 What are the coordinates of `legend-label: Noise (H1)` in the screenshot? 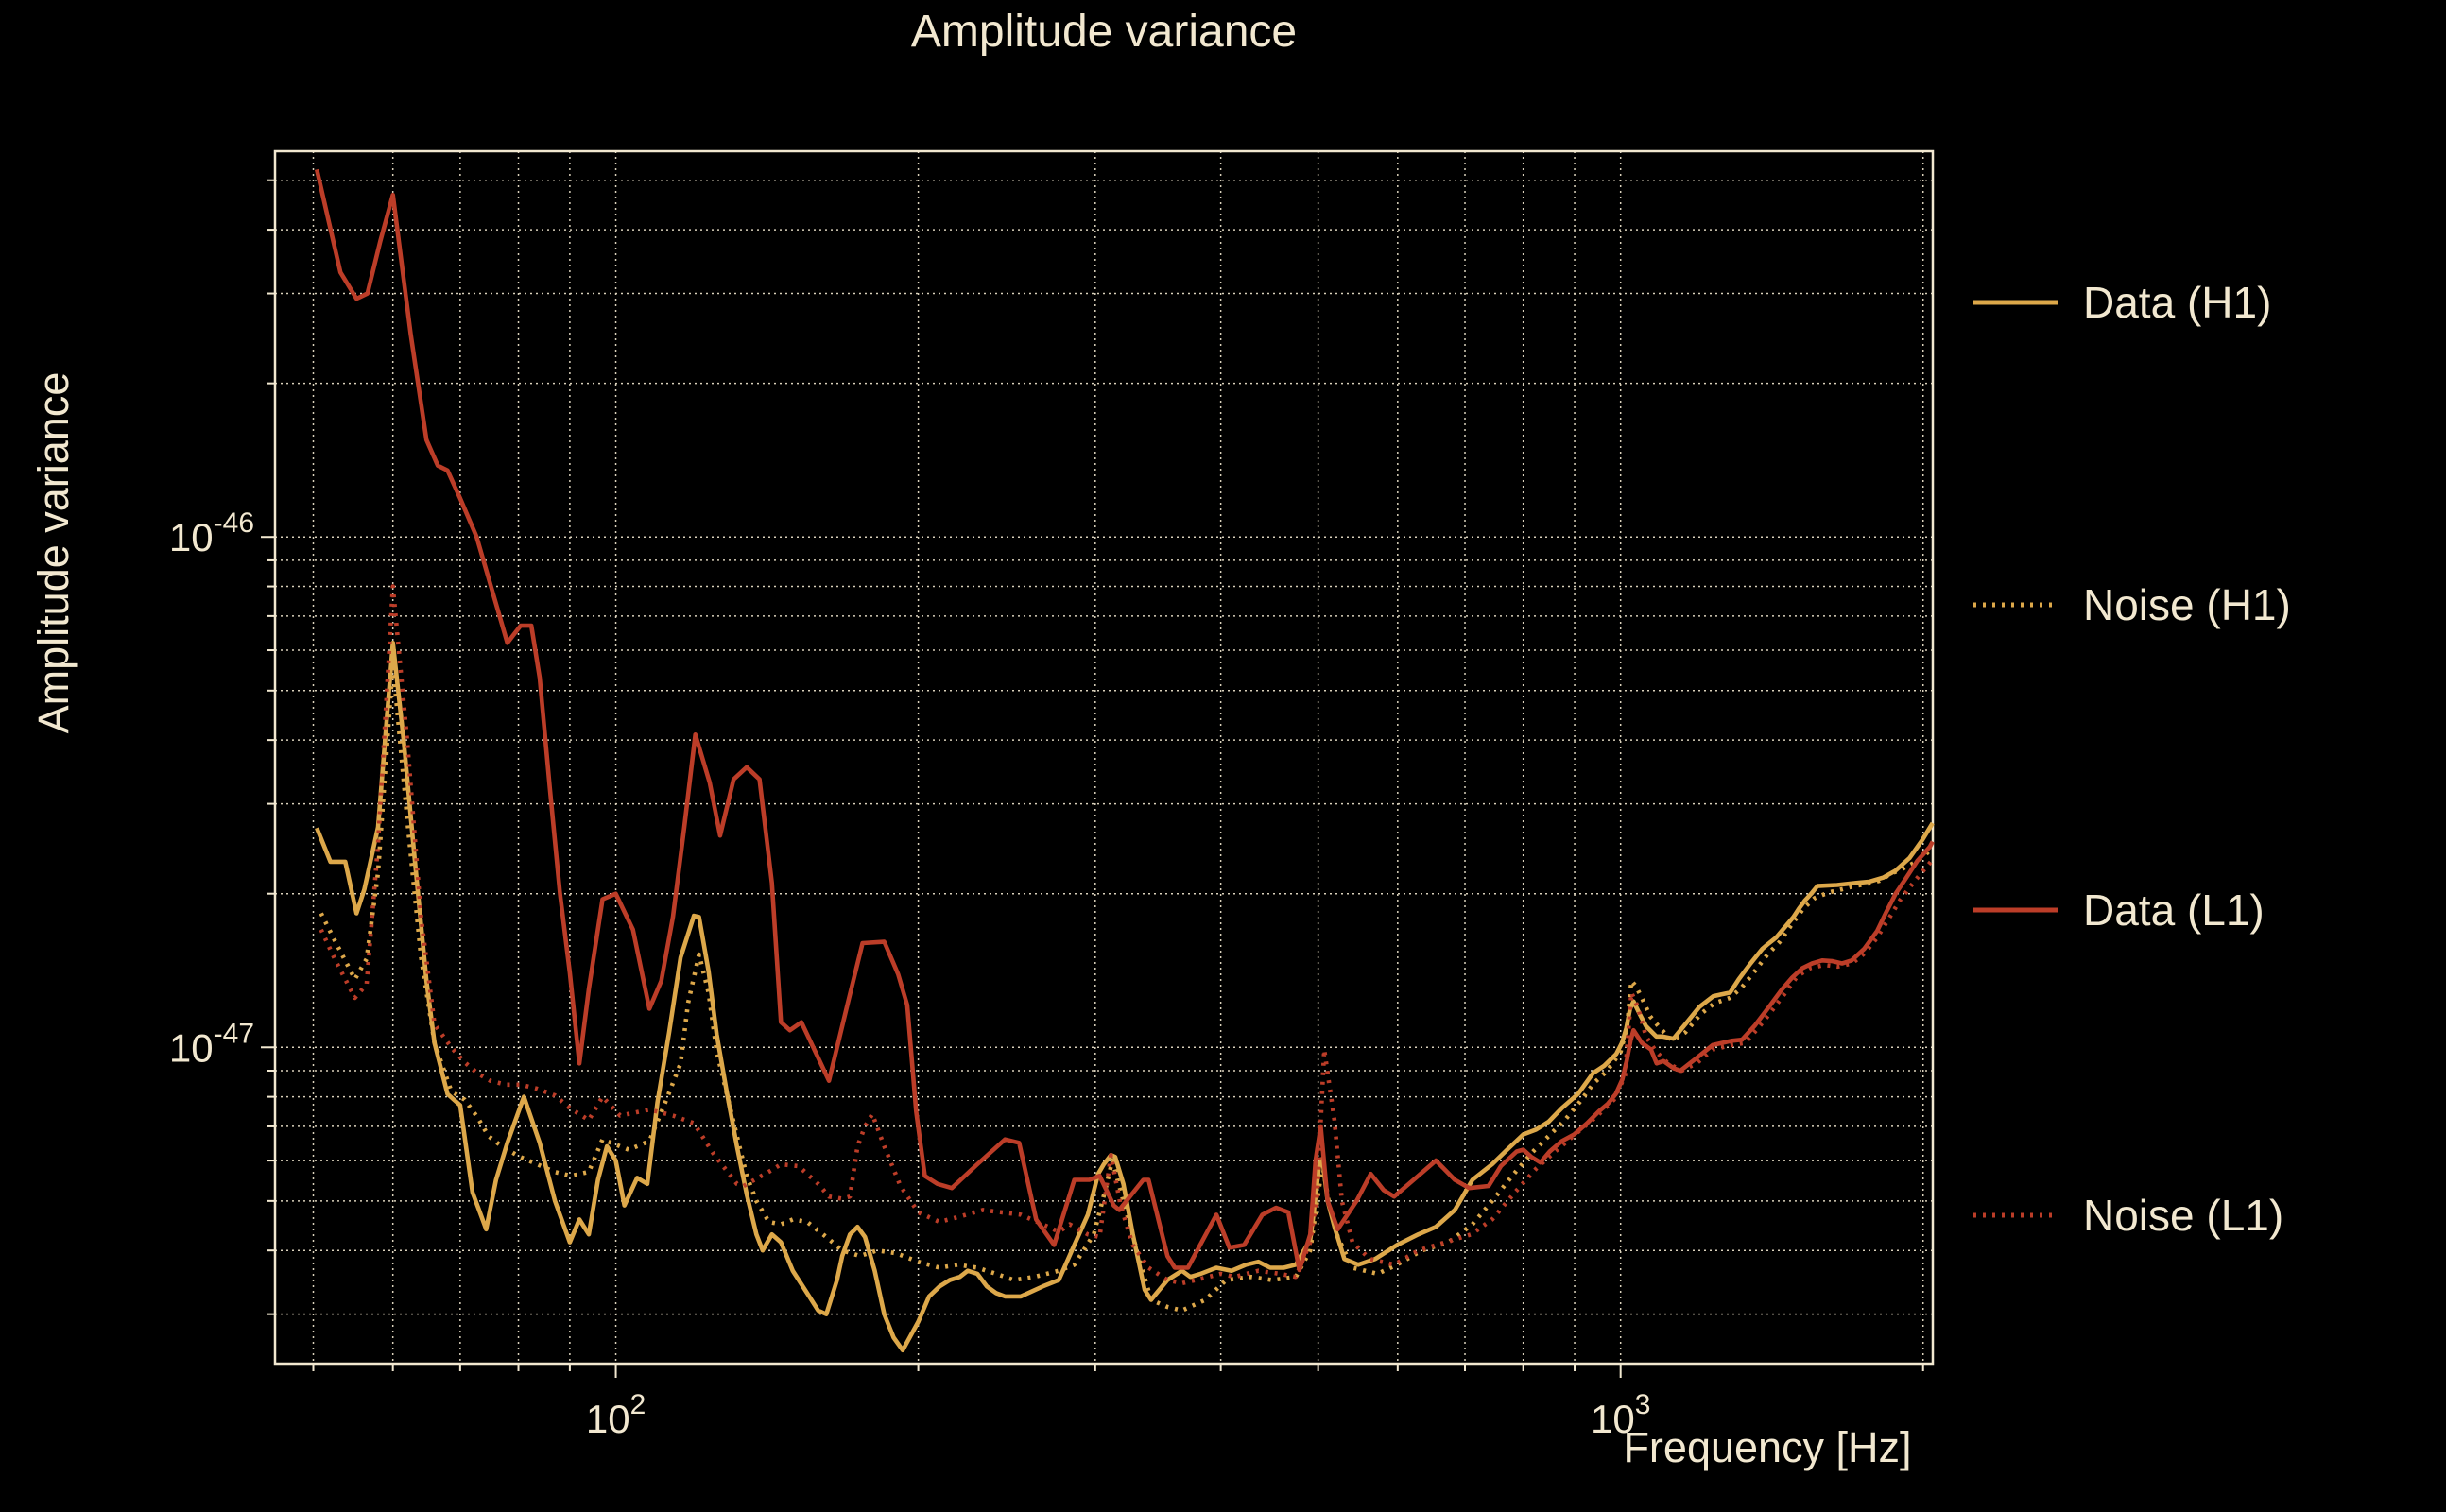 It's located at (2187, 604).